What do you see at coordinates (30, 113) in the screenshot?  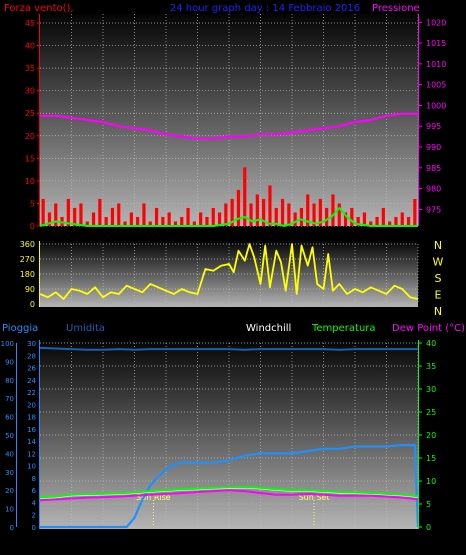 I see `wind-y-tick: 25` at bounding box center [30, 113].